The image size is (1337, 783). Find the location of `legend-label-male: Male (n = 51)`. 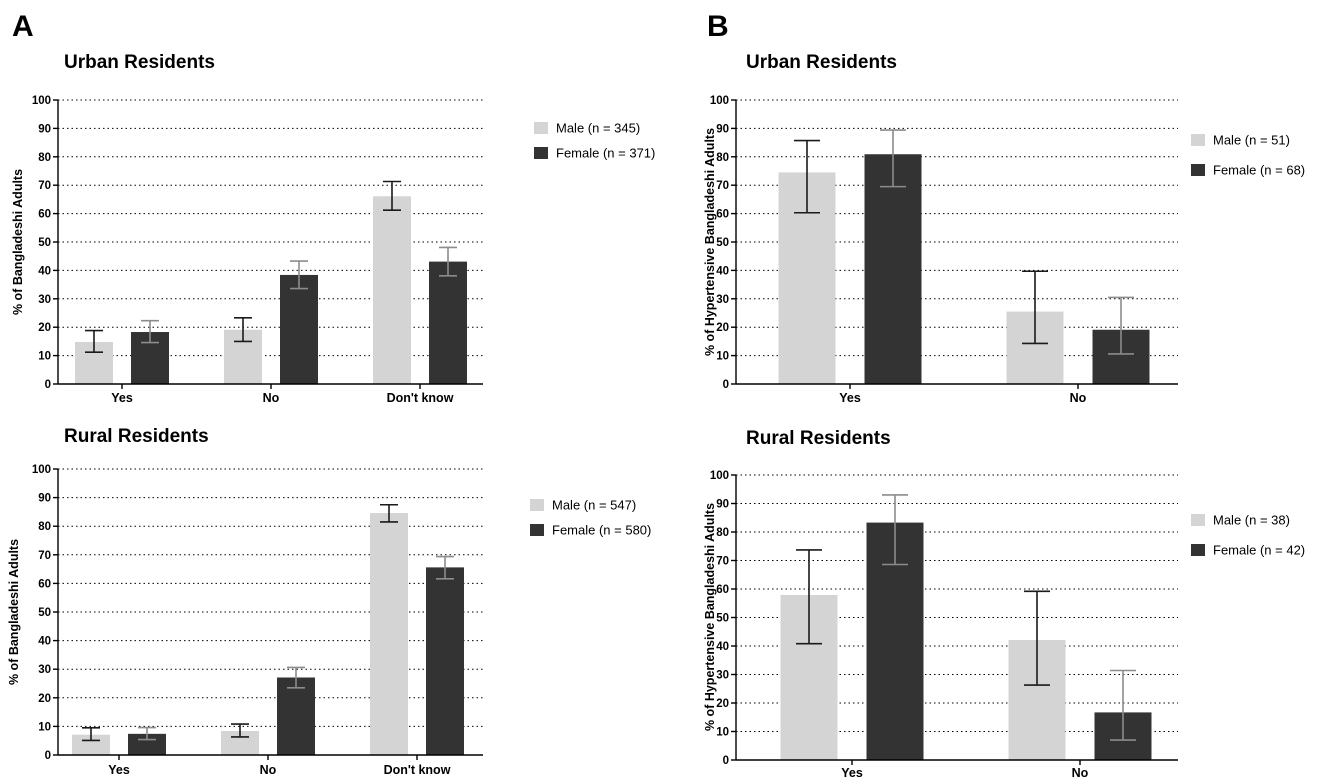

legend-label-male: Male (n = 51) is located at coordinates (1251, 140).